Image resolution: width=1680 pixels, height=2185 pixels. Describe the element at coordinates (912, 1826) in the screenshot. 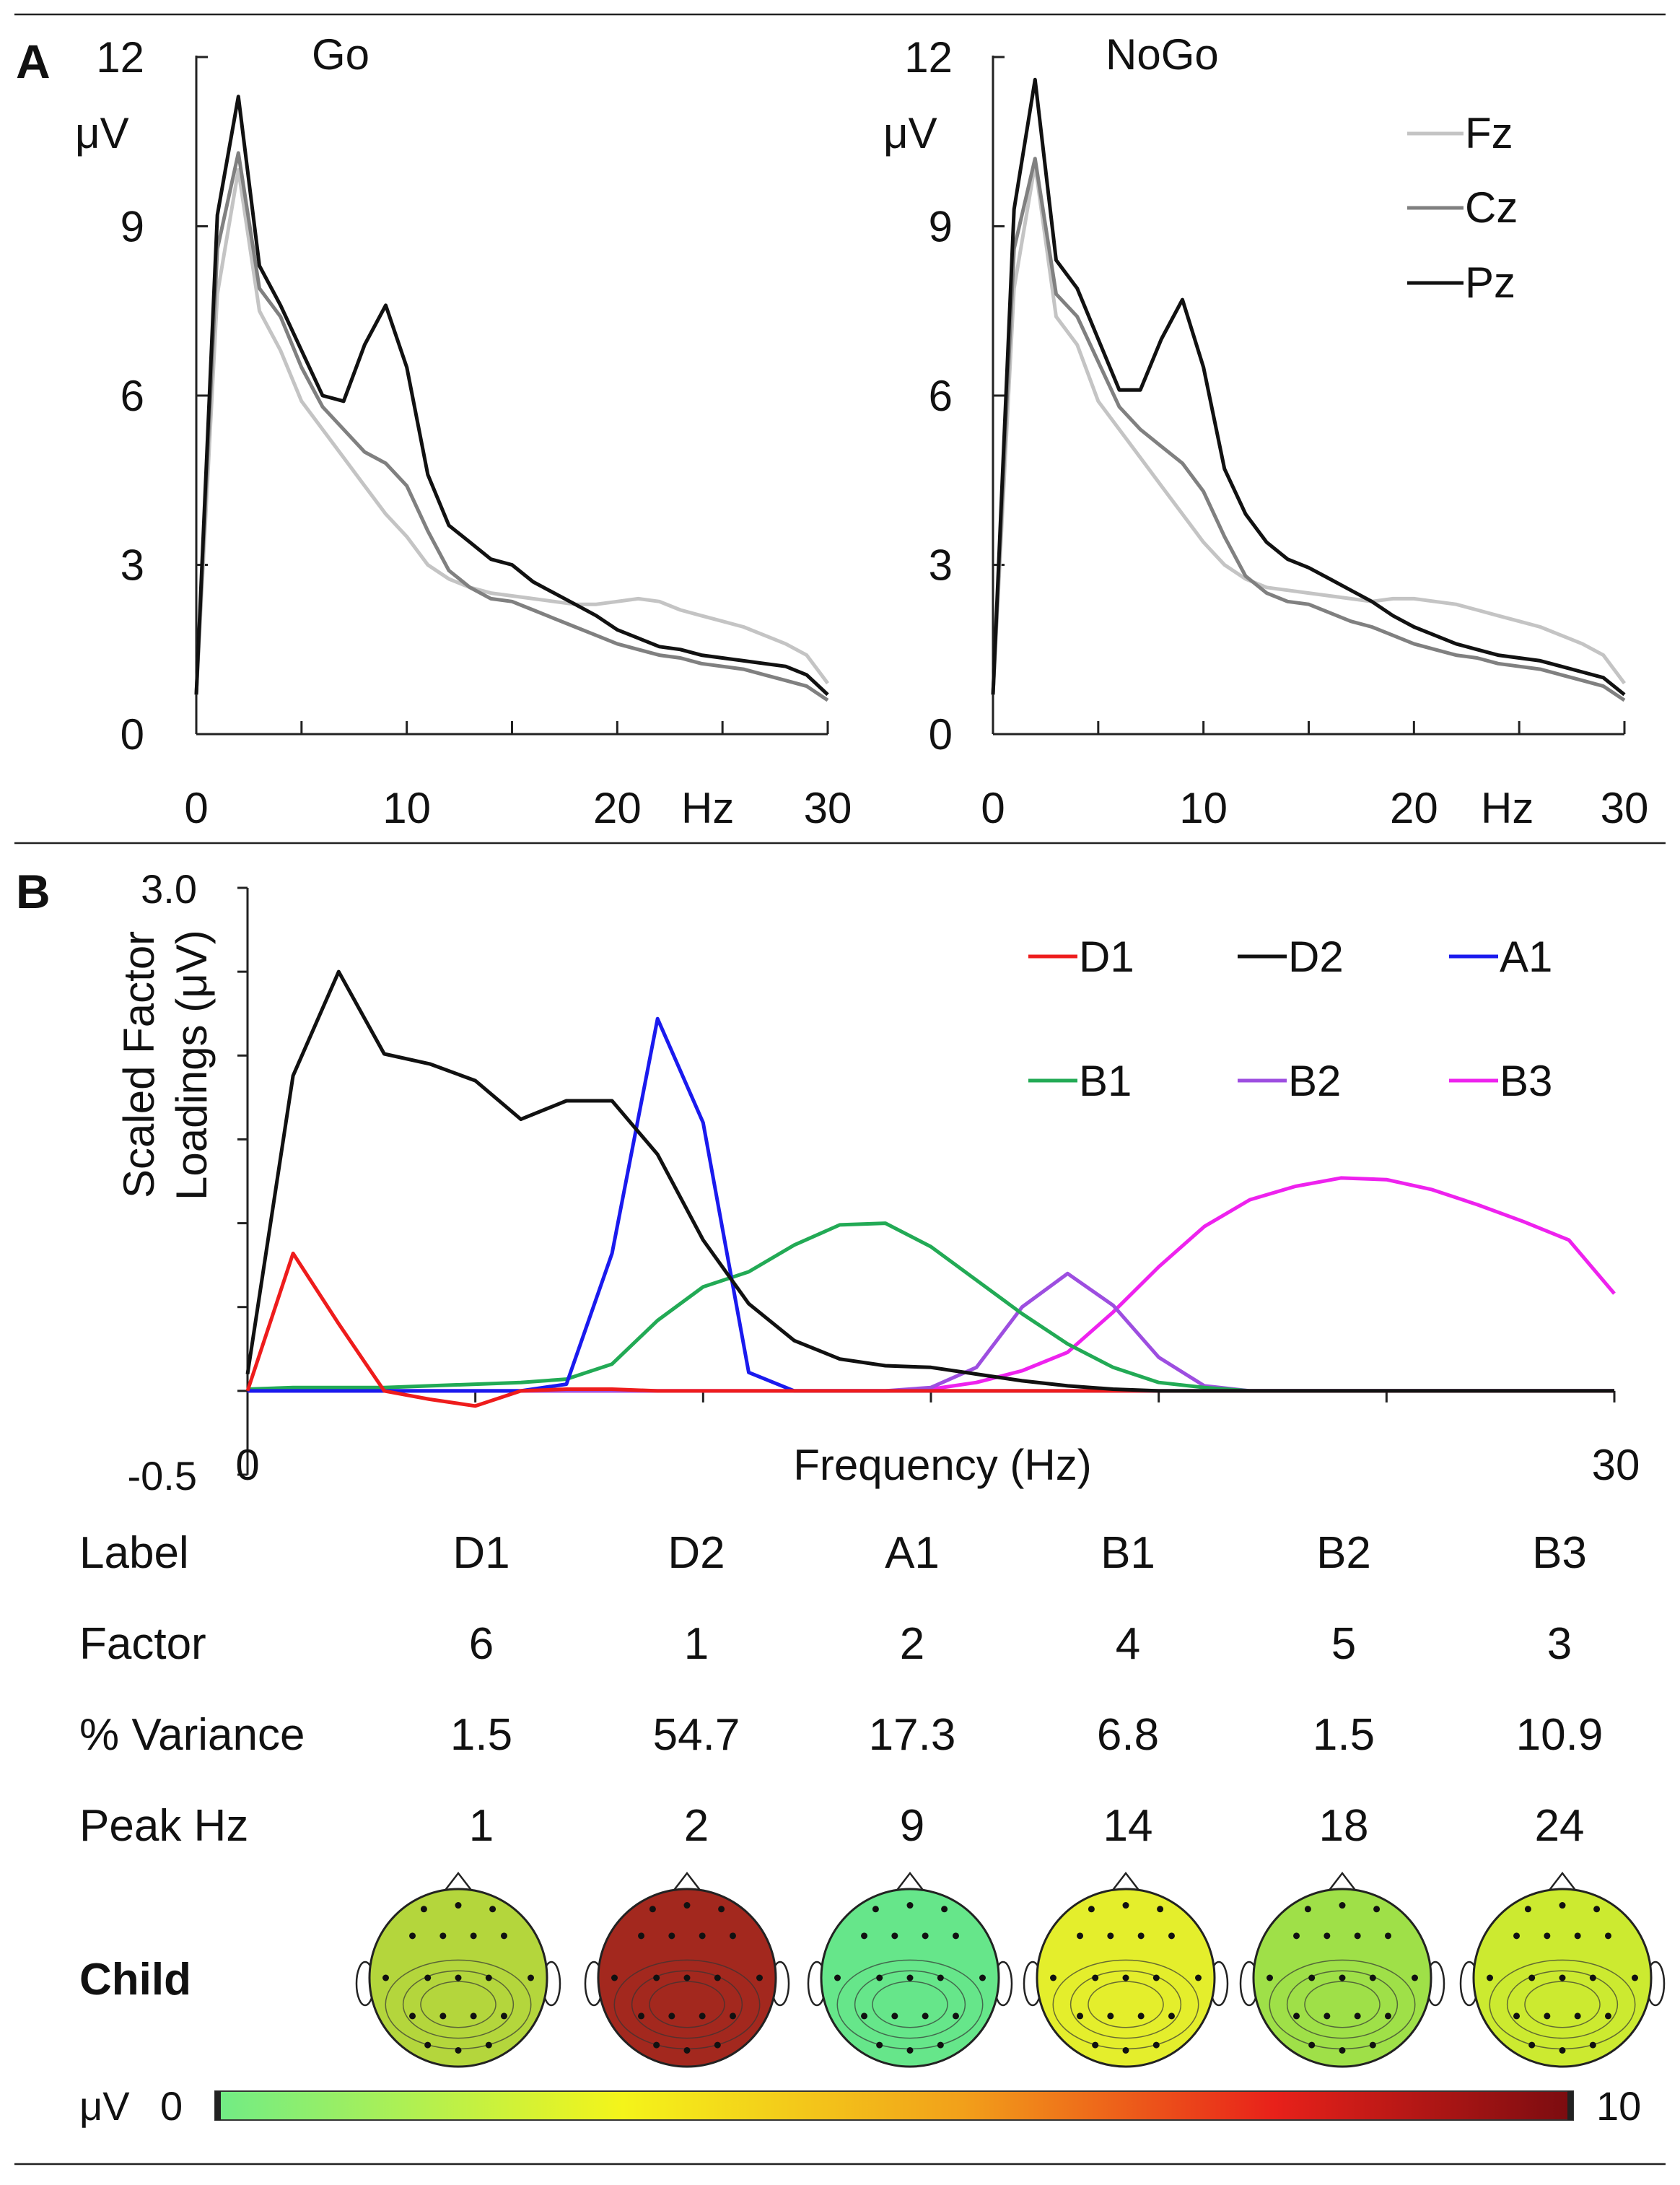

I see `table-cell-peak: 9` at that location.